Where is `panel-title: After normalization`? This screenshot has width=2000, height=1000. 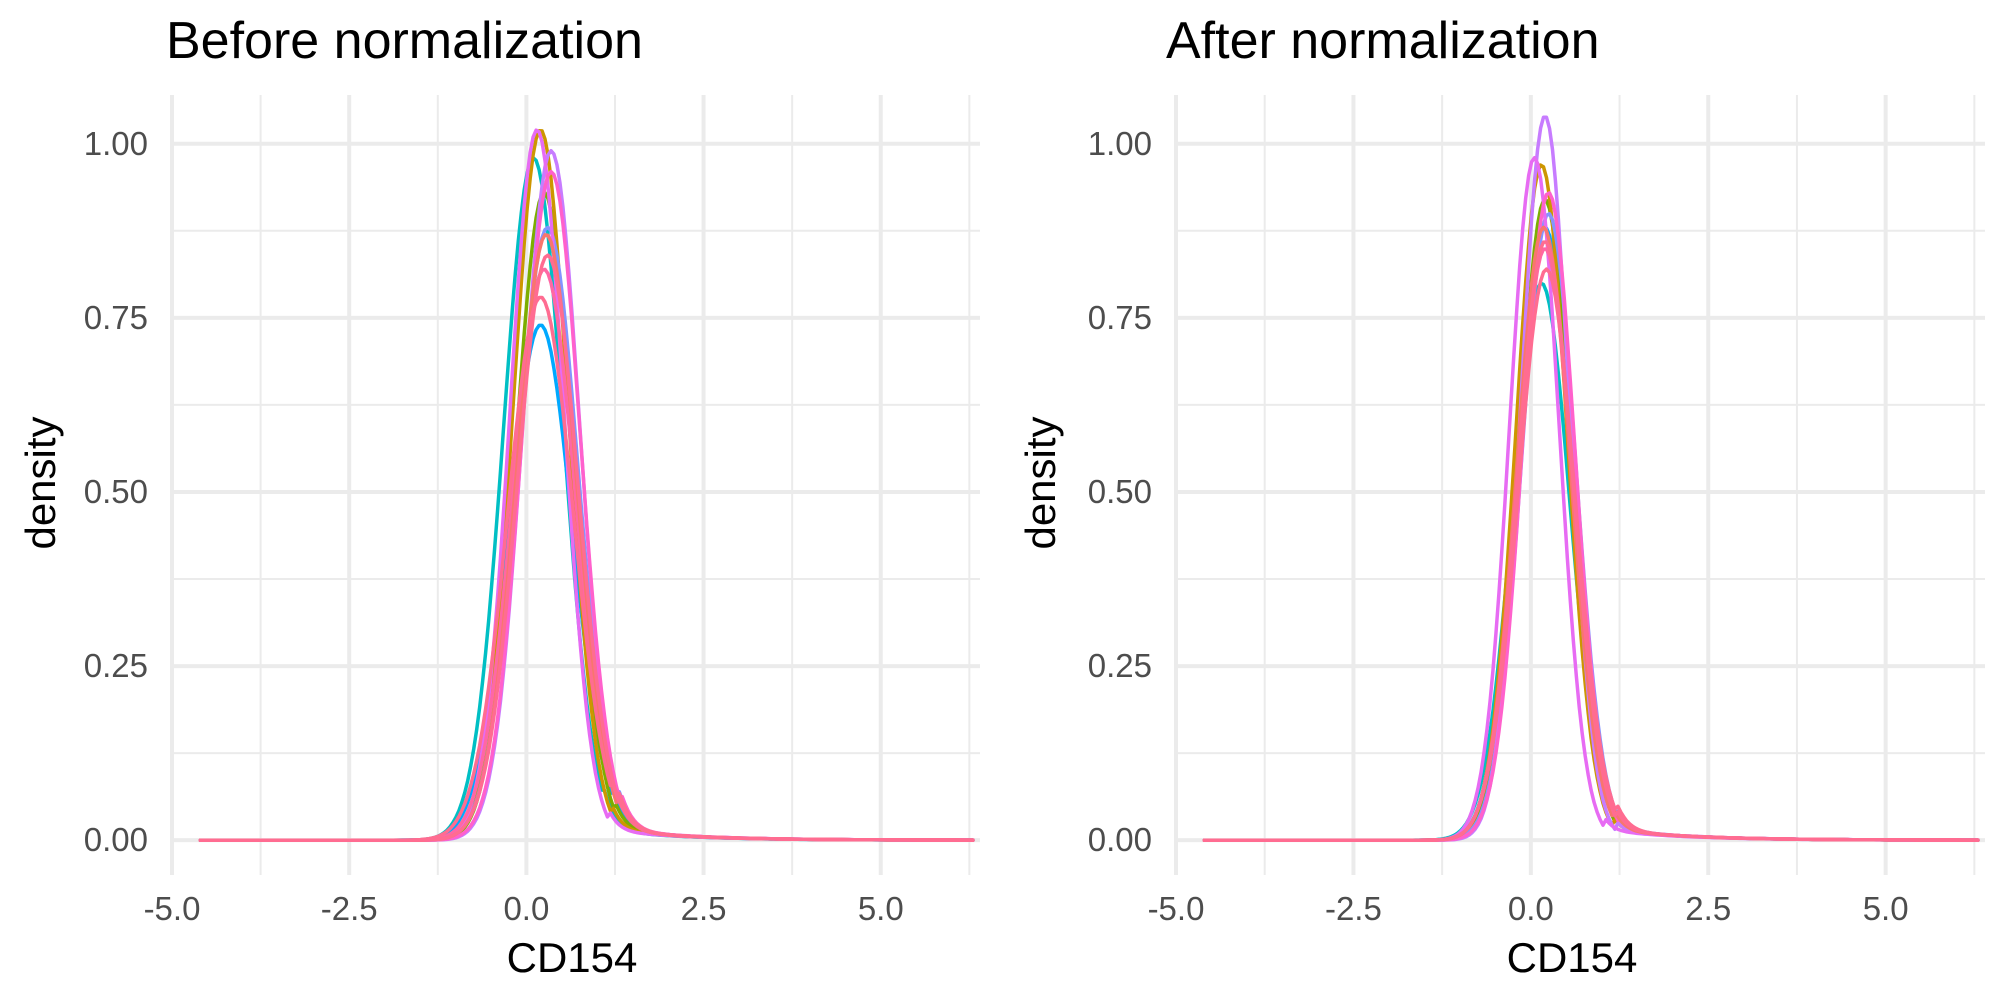 panel-title: After normalization is located at coordinates (1383, 41).